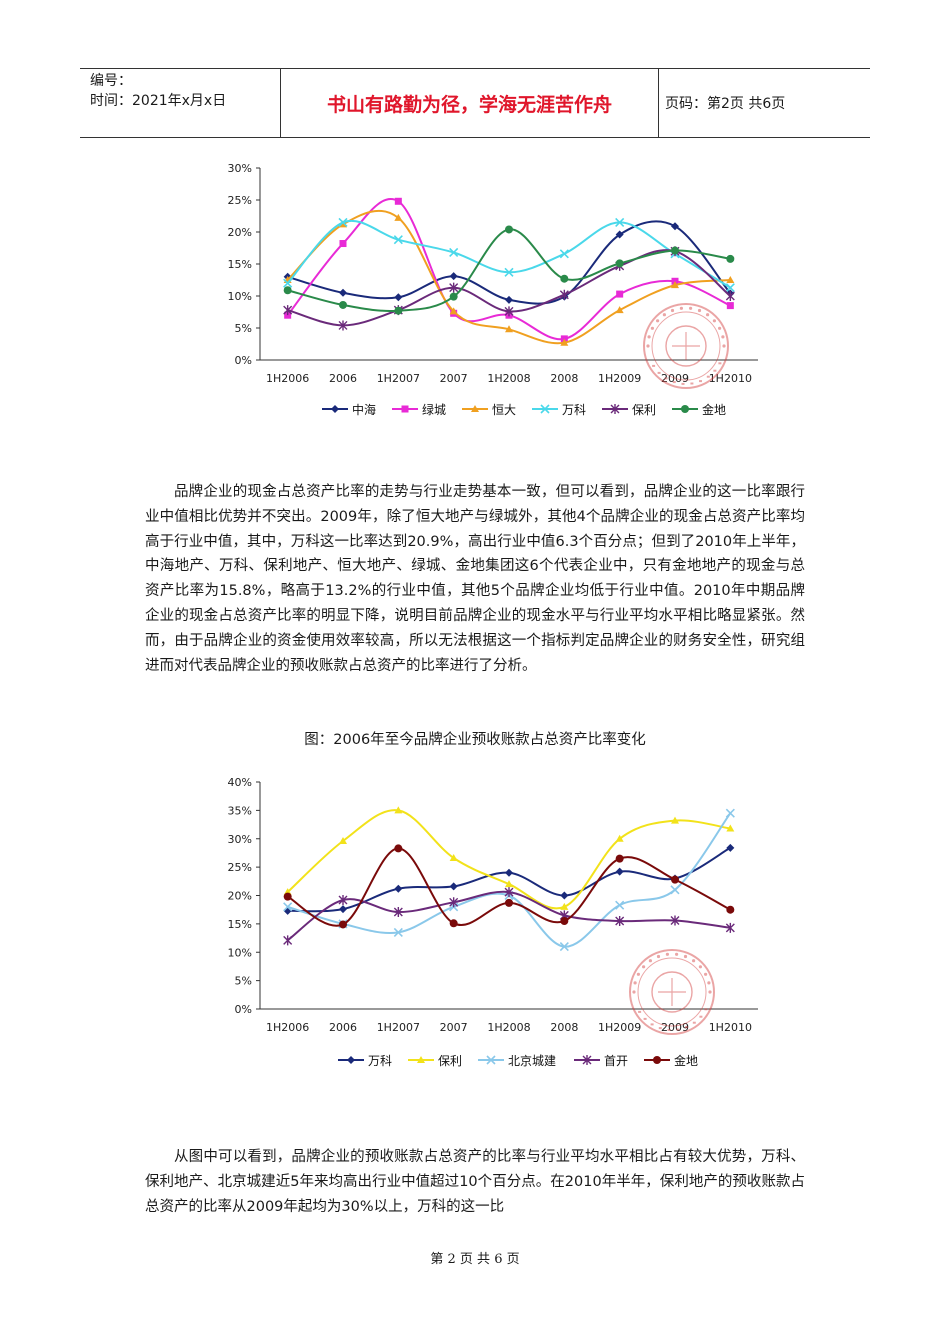 This screenshot has width=950, height=1344. I want to click on y-tick-label: 20%, so click(240, 896).